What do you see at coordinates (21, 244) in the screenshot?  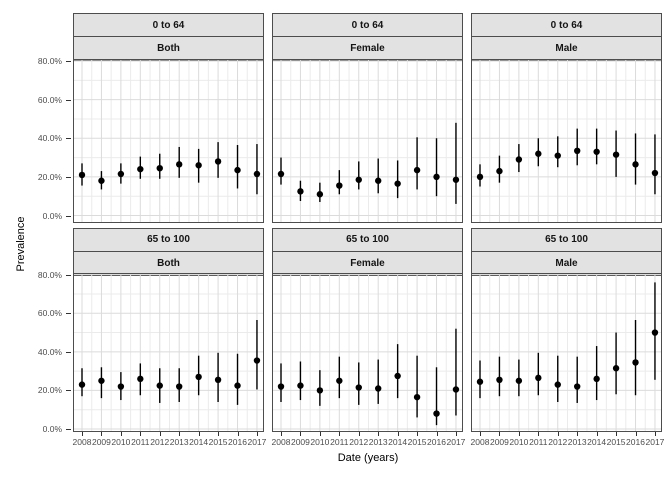 I see `y-axis-title: Prevalence` at bounding box center [21, 244].